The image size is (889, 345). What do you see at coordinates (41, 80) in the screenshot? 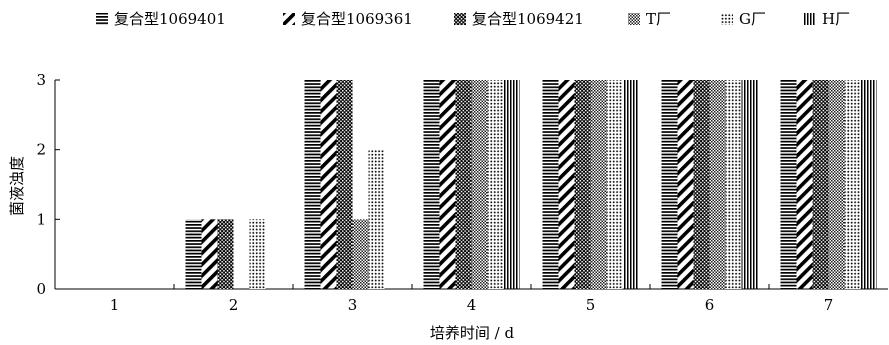
I see `y-tick-label: 3` at bounding box center [41, 80].